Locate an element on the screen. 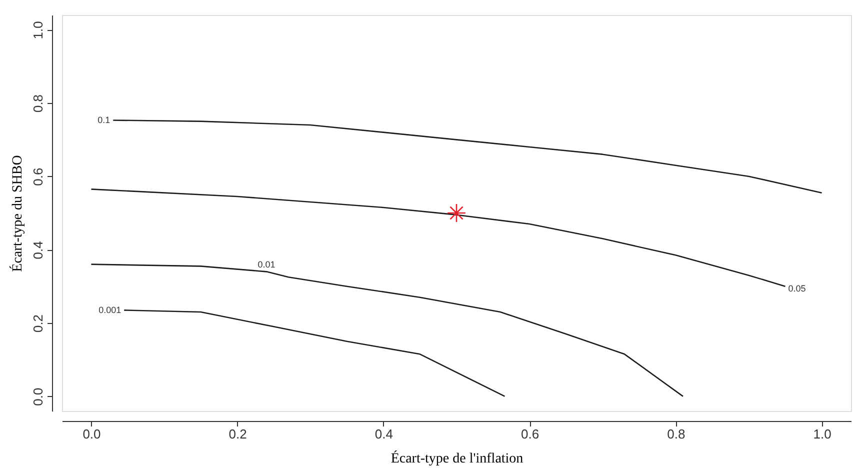 The height and width of the screenshot is (475, 866). annotation: 0.05 is located at coordinates (797, 288).